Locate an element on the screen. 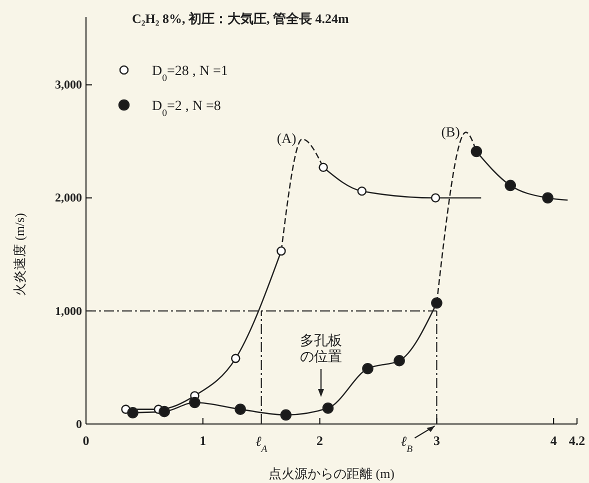  x-axis-title: 点火源からの距離 (m) is located at coordinates (331, 473).